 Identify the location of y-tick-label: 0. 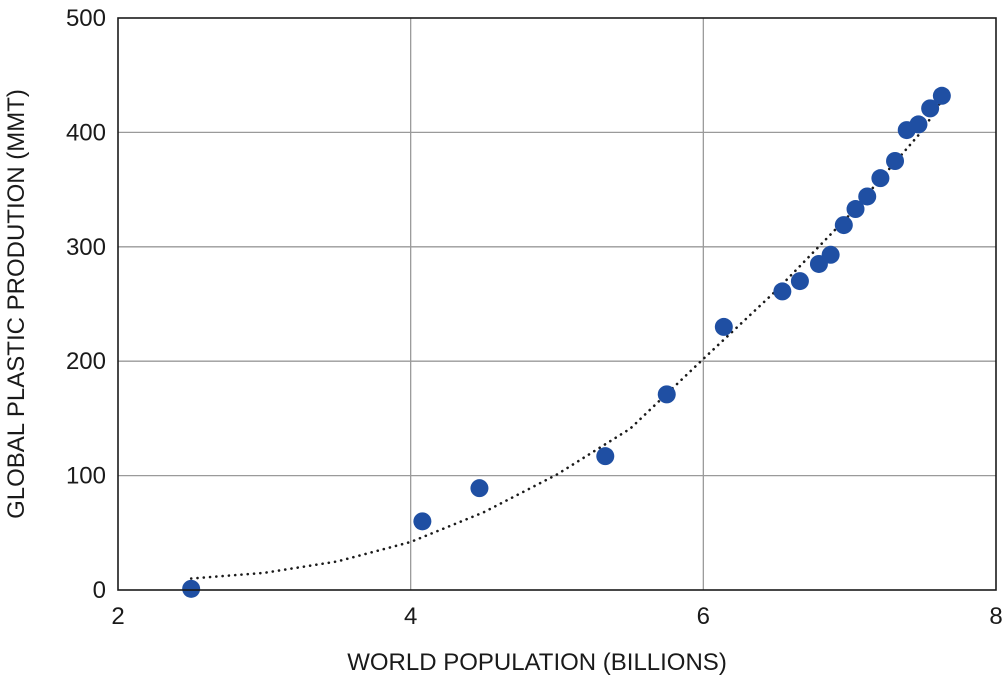
(99, 590).